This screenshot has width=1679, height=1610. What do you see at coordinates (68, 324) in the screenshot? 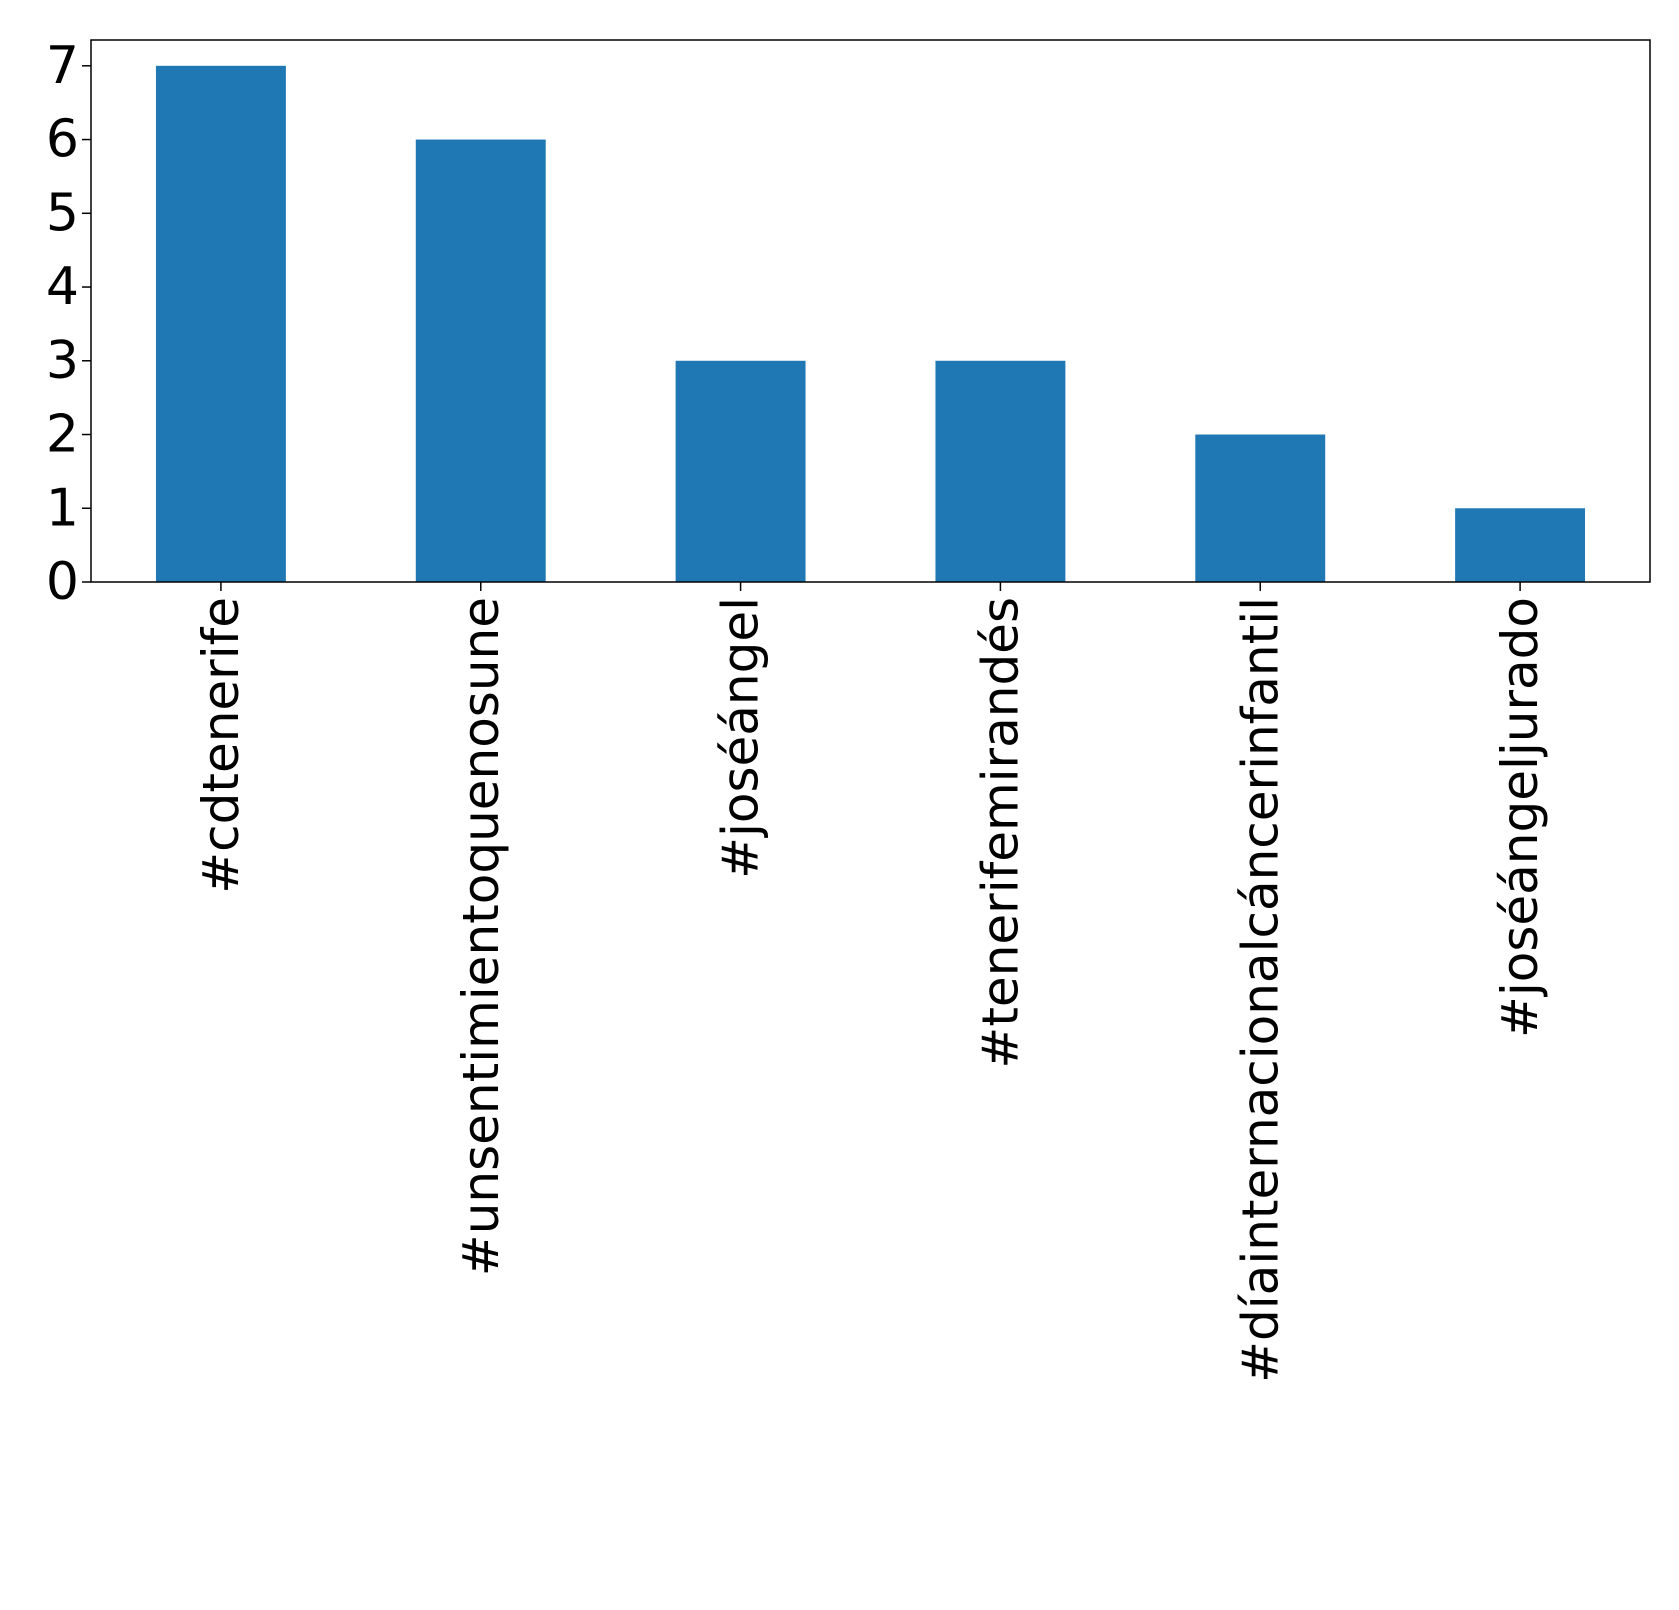
I see `y-axis: 0 1 2 3 4 5 6 7` at bounding box center [68, 324].